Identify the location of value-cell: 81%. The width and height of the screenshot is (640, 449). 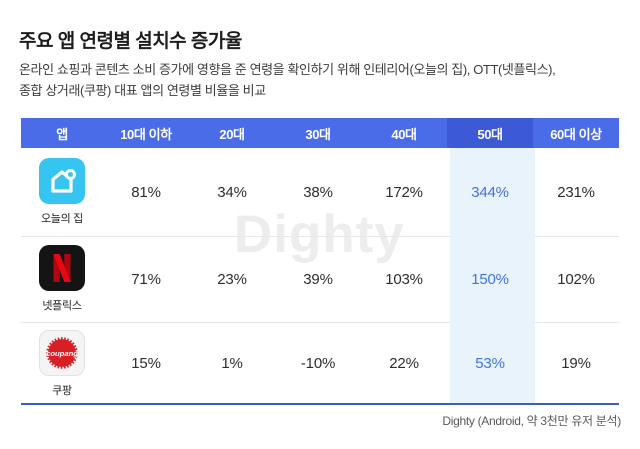
(146, 192).